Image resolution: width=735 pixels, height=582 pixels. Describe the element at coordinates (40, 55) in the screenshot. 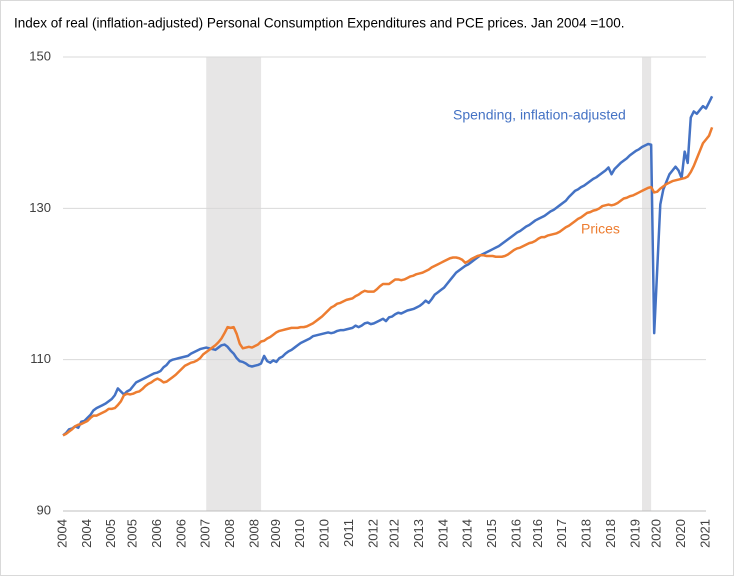

I see `y-tick-label: 150` at that location.